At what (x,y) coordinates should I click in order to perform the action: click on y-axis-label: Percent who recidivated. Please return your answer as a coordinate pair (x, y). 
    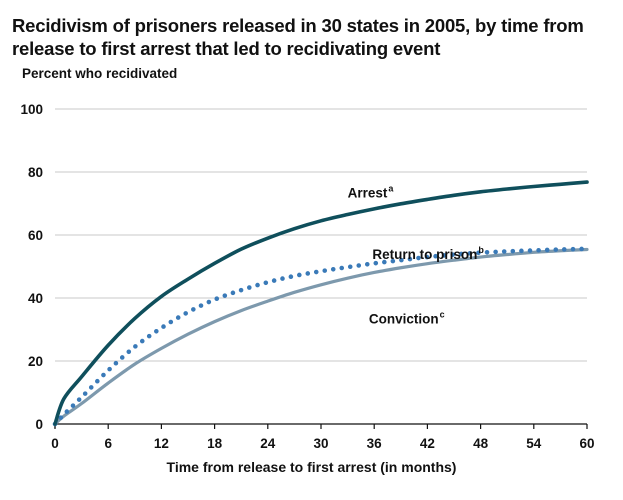
    Looking at the image, I should click on (100, 73).